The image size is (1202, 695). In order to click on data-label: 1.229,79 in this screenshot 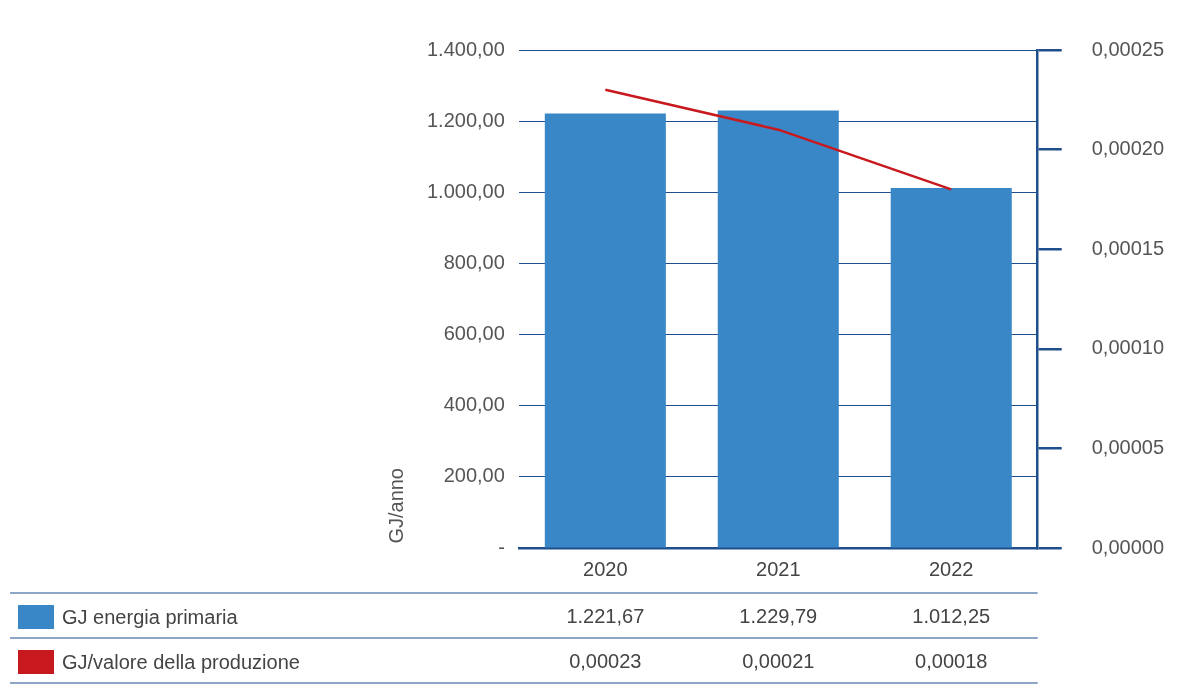, I will do `click(778, 615)`.